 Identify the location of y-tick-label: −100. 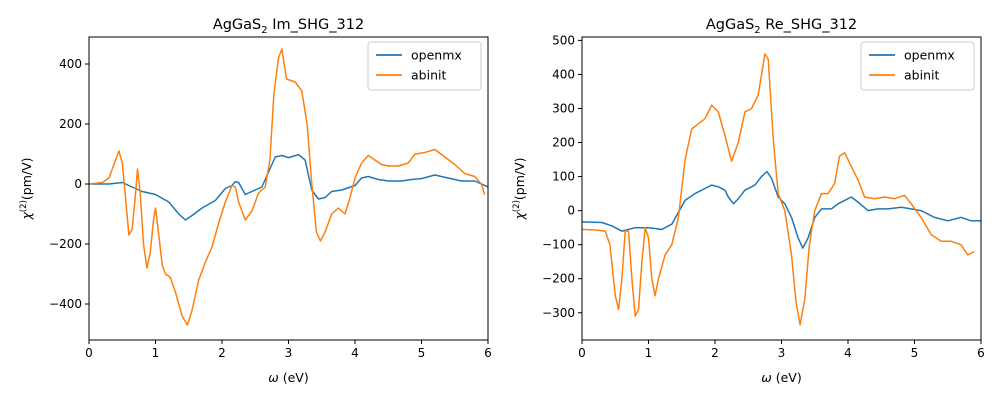
(558, 245).